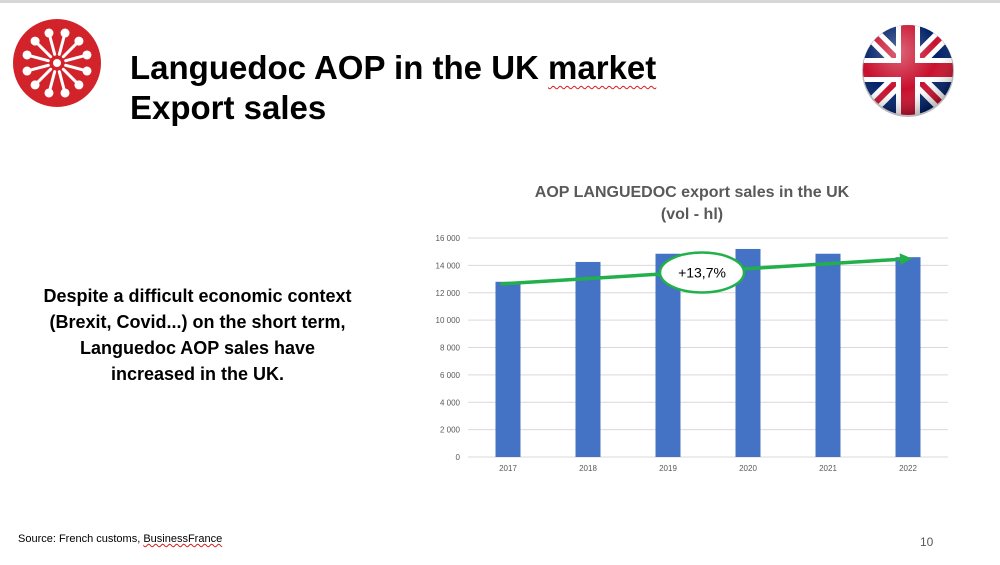  I want to click on x-tick-label: 2019, so click(668, 468).